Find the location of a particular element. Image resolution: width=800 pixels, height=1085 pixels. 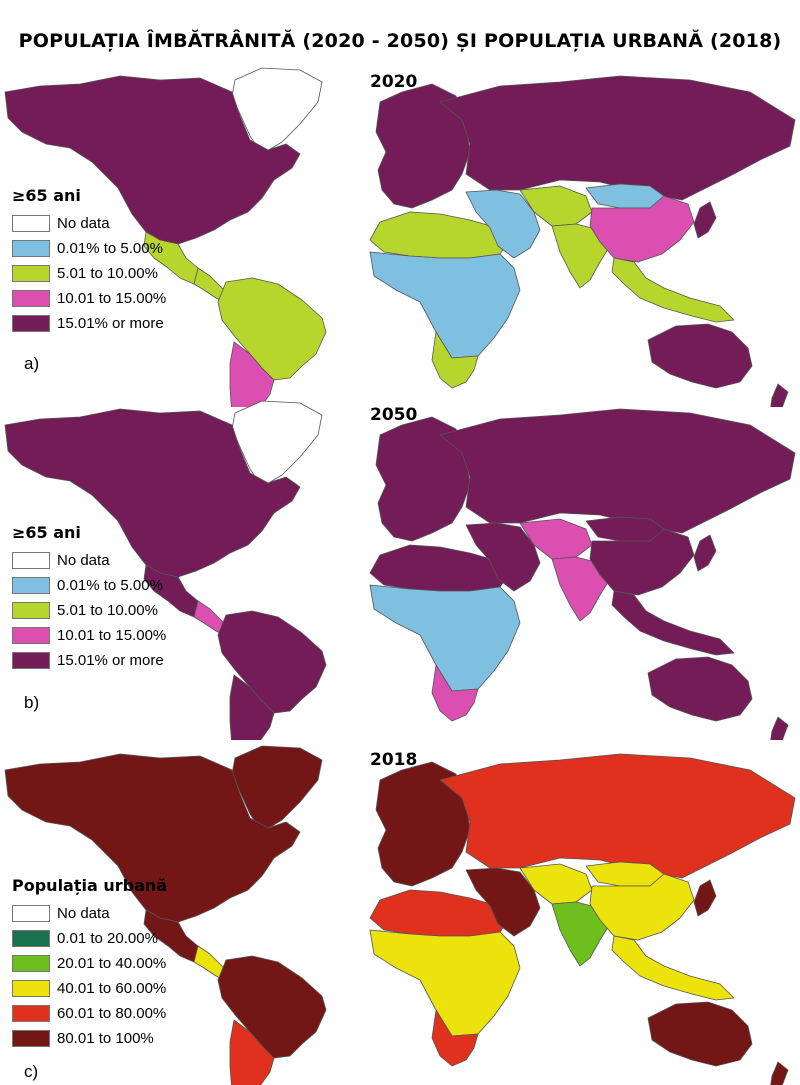

legend-item: 80.01 to 100% is located at coordinates (89, 1038).